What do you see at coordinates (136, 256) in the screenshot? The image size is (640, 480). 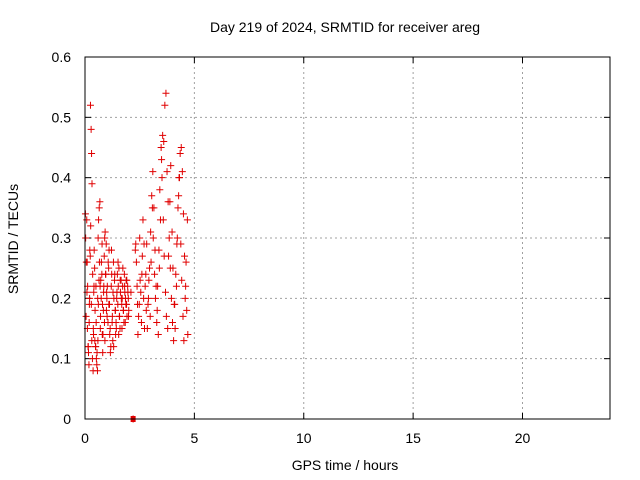 I see `points-layer` at bounding box center [136, 256].